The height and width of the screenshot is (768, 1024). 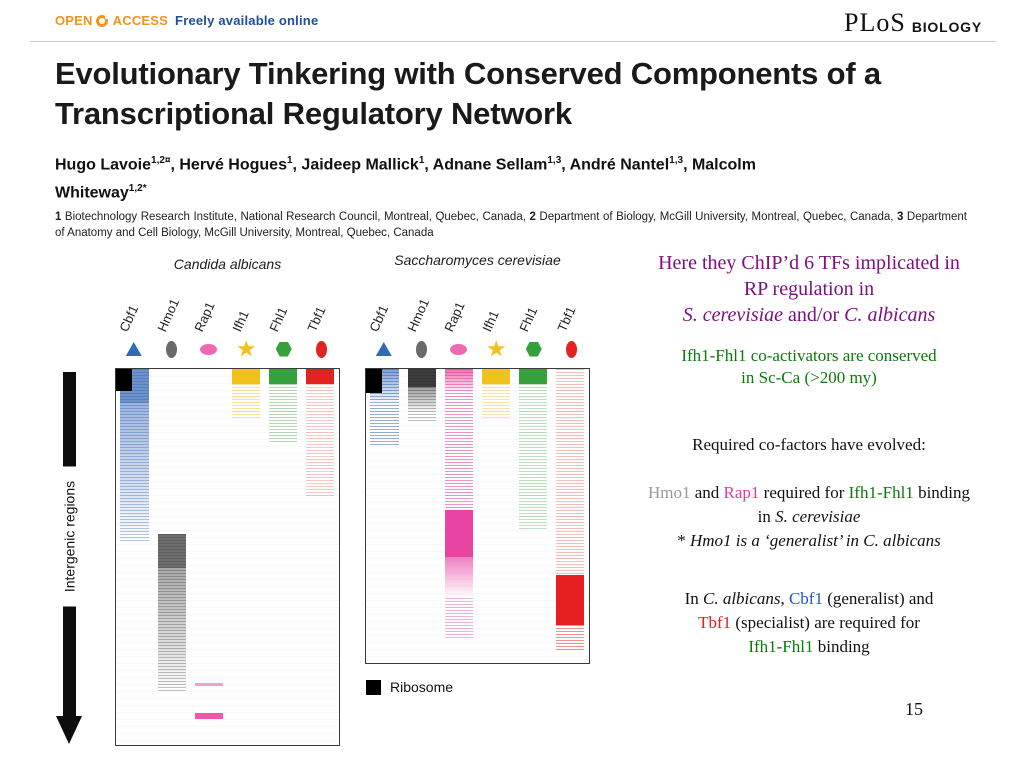 I want to click on tf-icons-cerevisiae, so click(x=477, y=349).